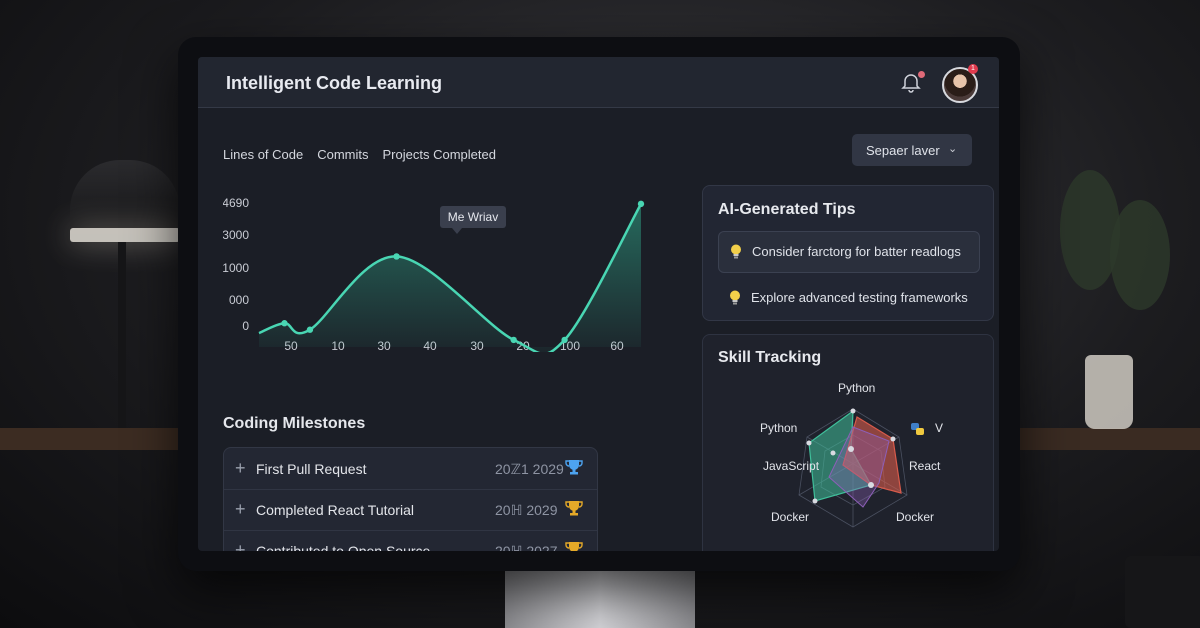 The image size is (1200, 628). Describe the element at coordinates (939, 428) in the screenshot. I see `radar-extra-label: V` at that location.